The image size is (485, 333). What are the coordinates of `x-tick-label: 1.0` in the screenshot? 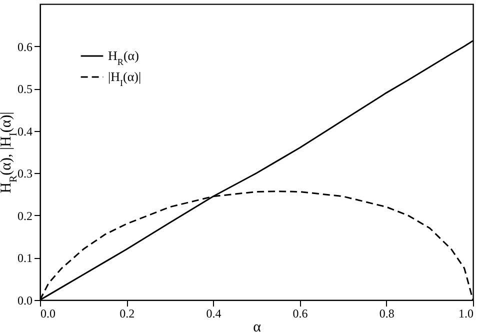 It's located at (466, 313).